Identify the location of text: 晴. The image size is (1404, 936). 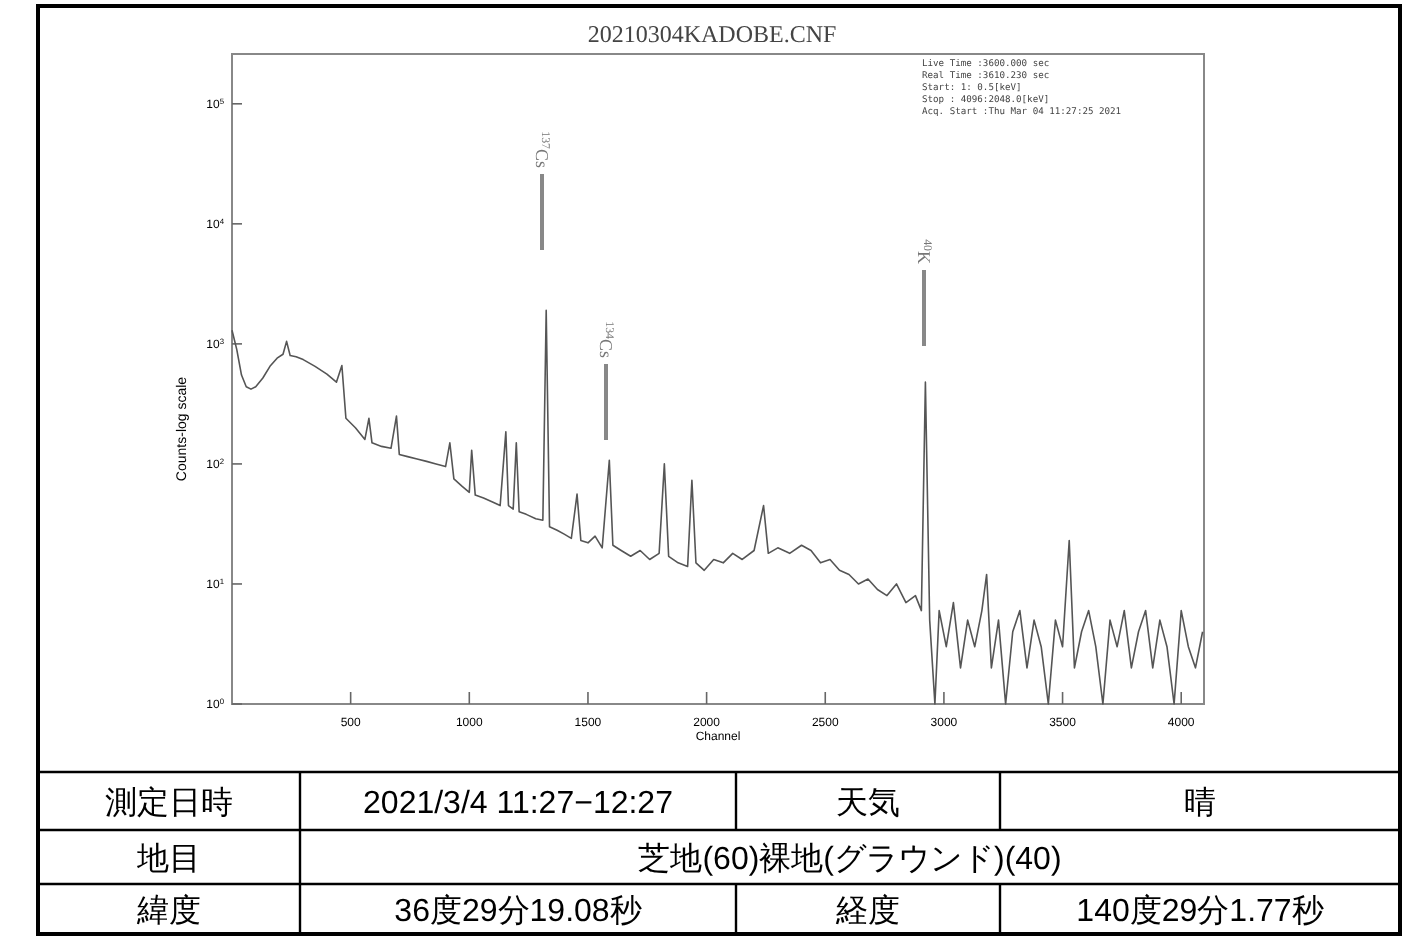
(1200, 803).